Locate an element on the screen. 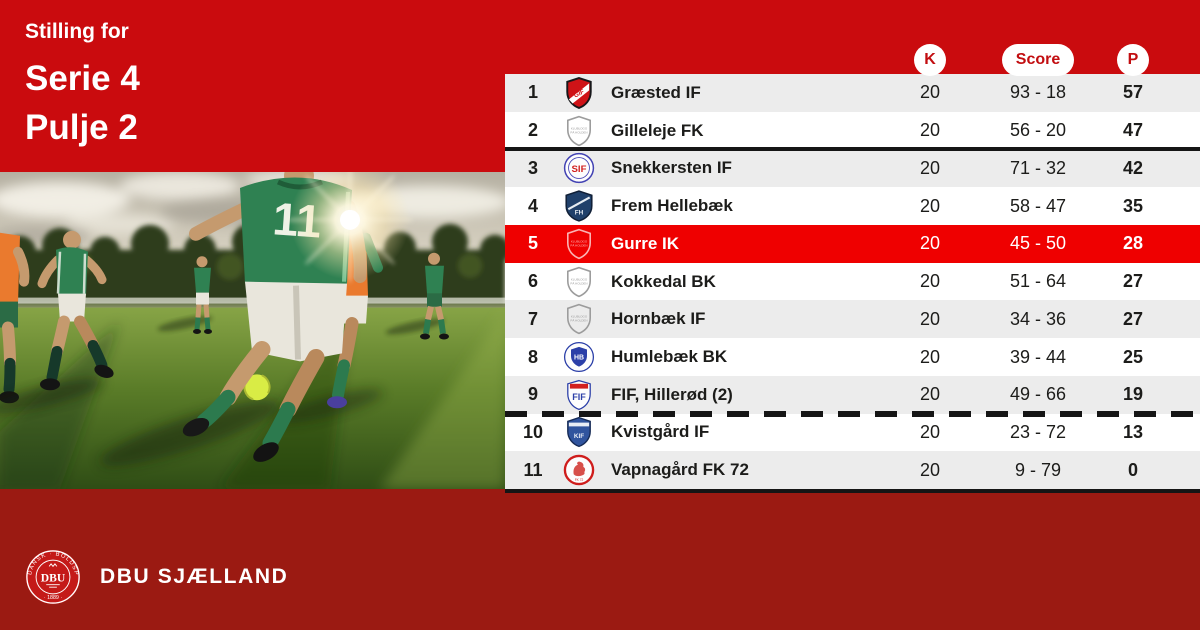  rank: 2 is located at coordinates (532, 130).